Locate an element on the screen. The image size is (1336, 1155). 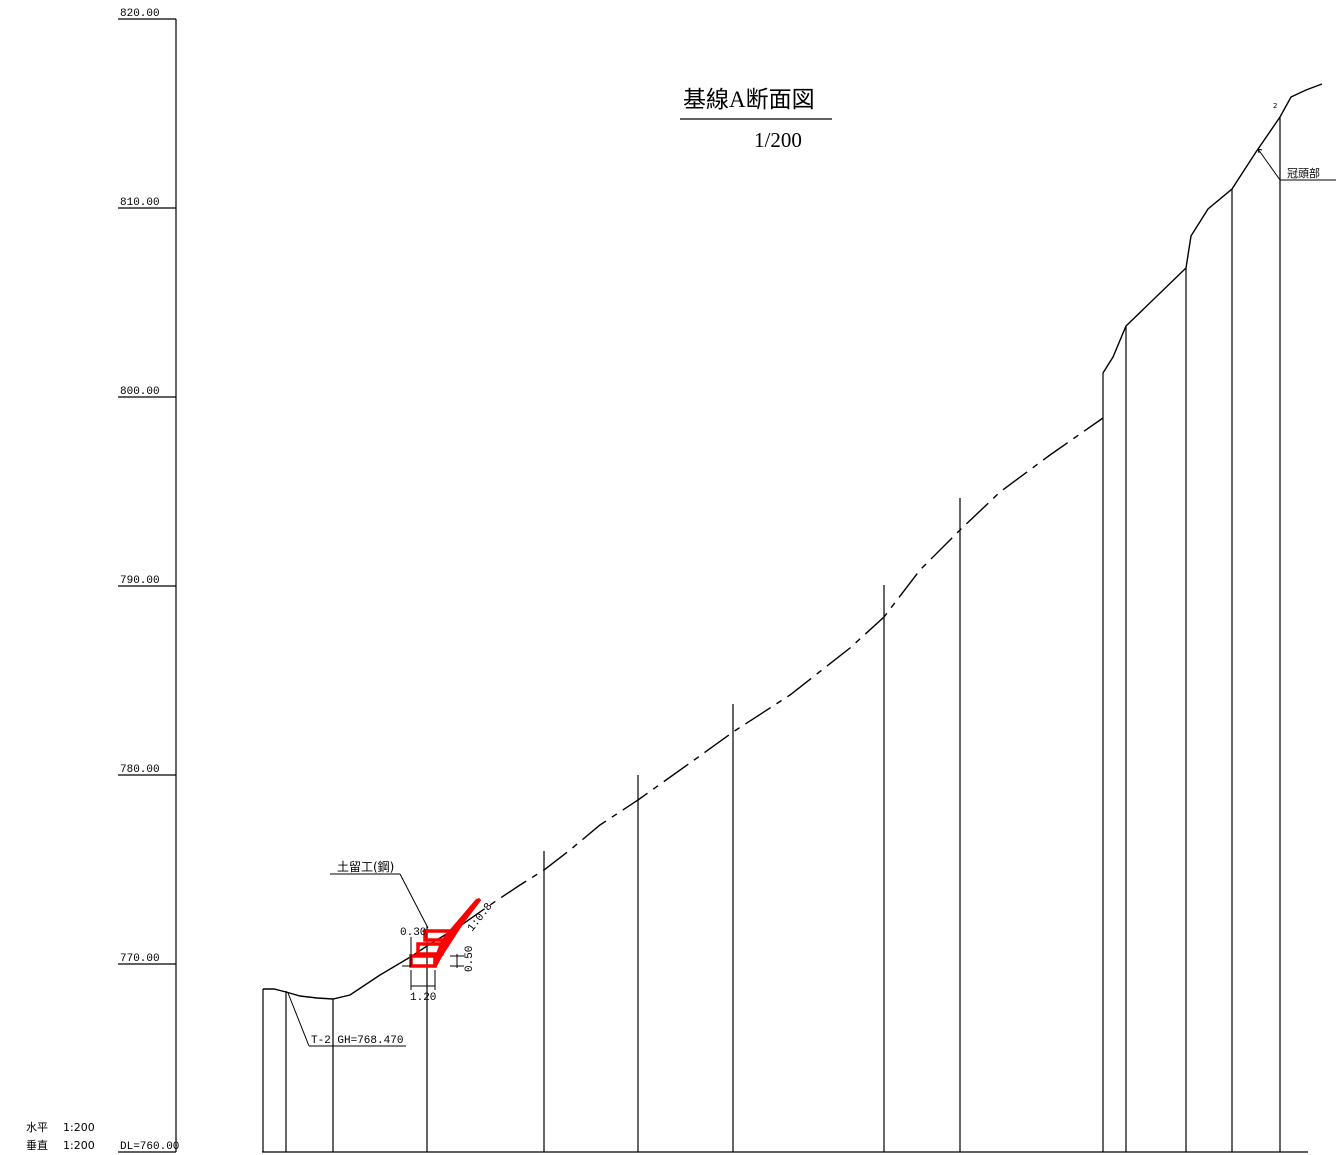
crown-label: 冠頭部 is located at coordinates (1303, 173).